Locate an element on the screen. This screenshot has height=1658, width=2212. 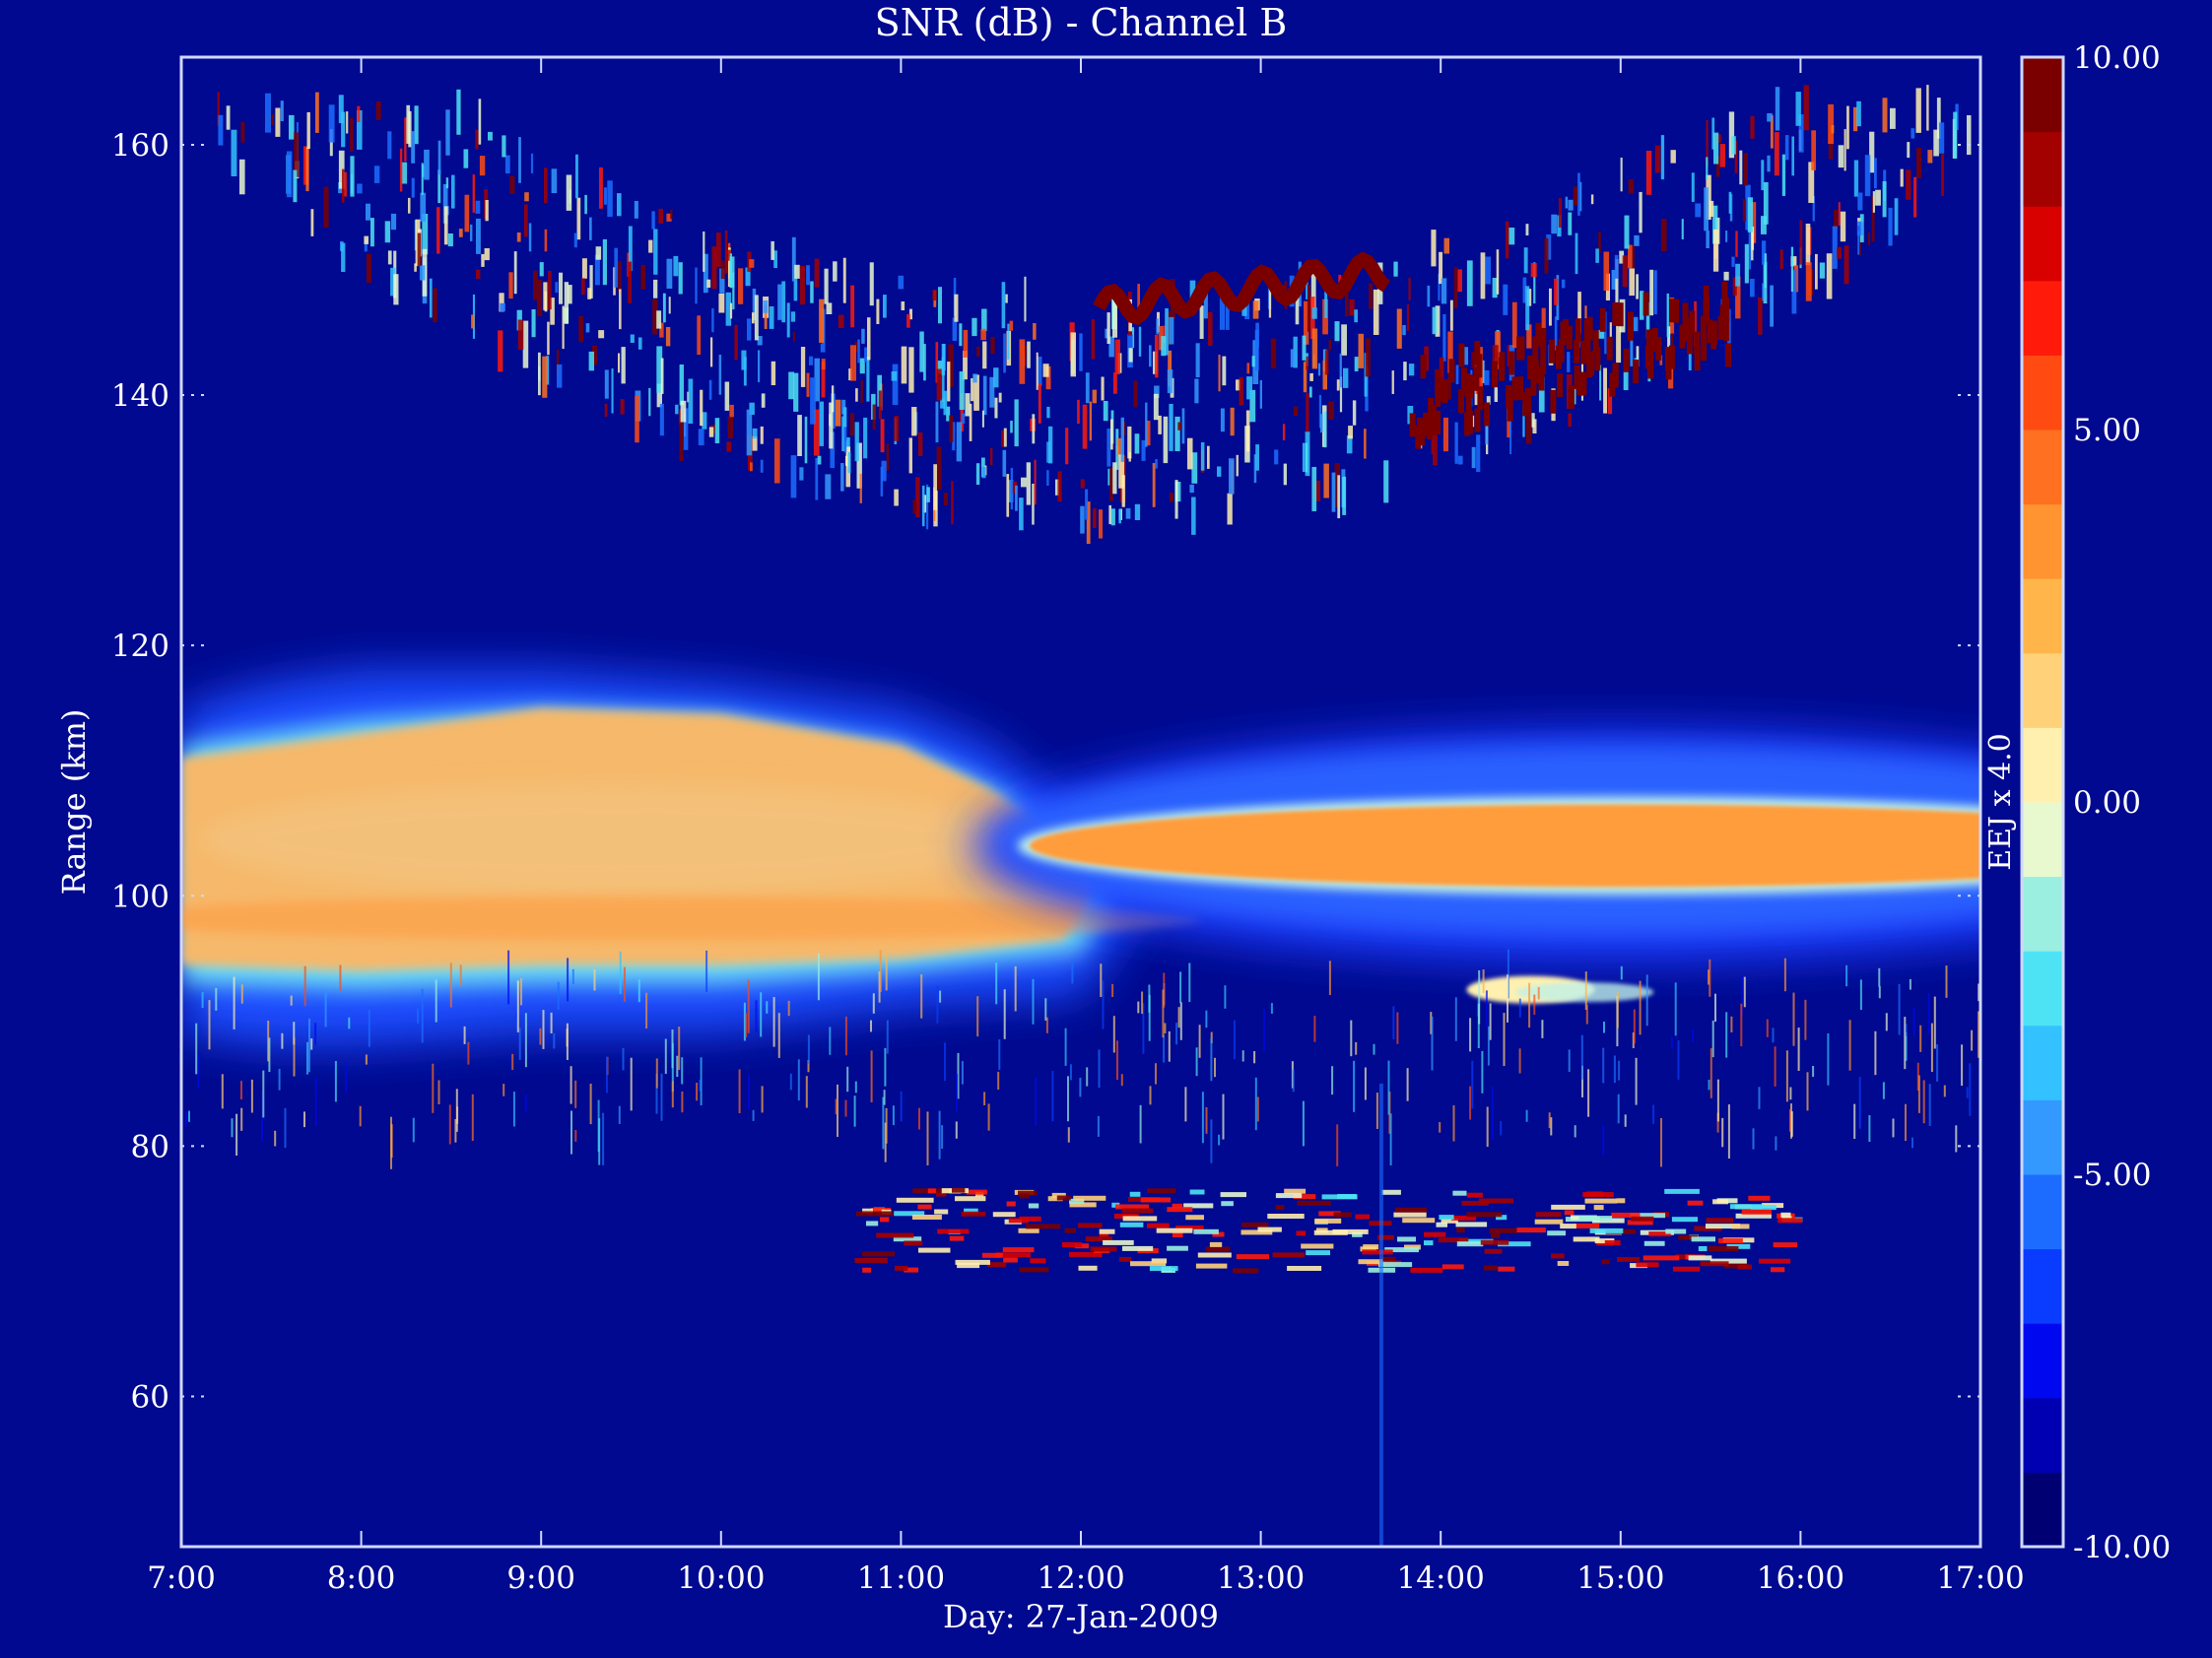
afternoon-echo-core is located at coordinates (1504, 846).